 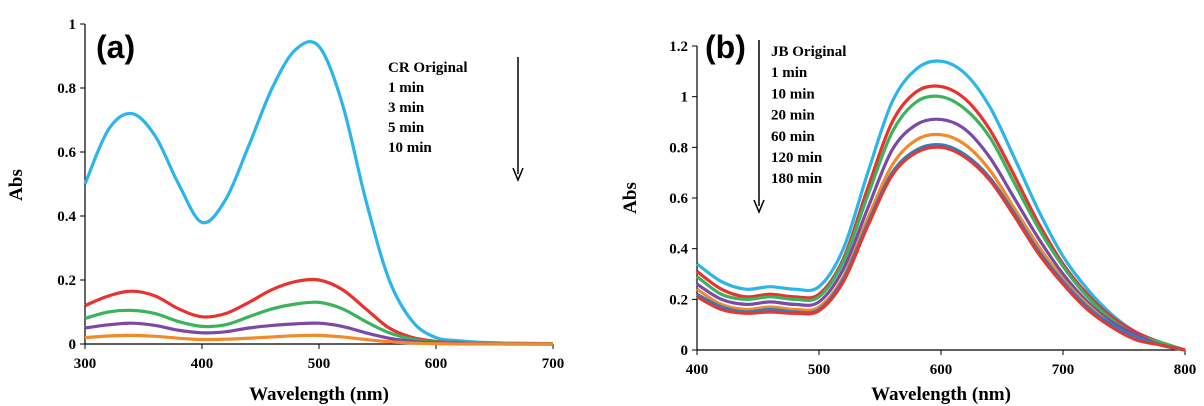 What do you see at coordinates (797, 179) in the screenshot?
I see `legend-entry: 180 min` at bounding box center [797, 179].